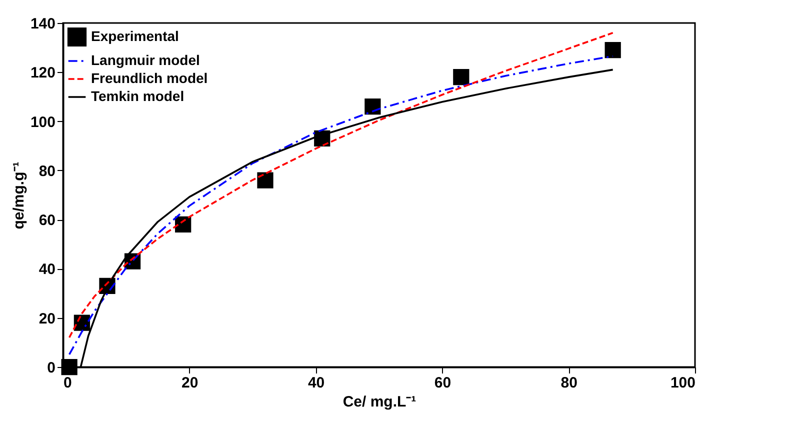 This screenshot has height=432, width=794. I want to click on y-axis-title: qe/mg.g⁻¹, so click(19, 196).